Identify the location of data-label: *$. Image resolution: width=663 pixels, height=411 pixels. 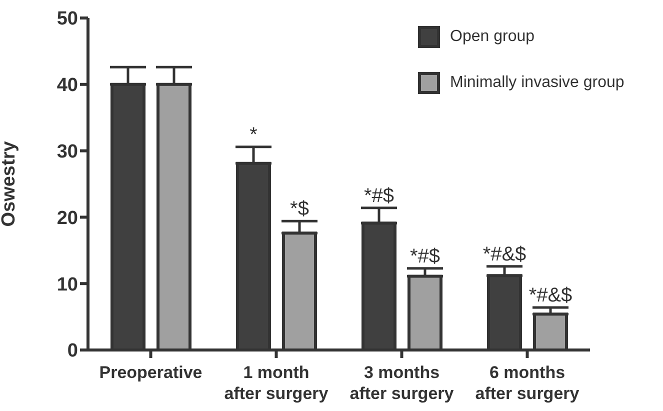
(299, 209).